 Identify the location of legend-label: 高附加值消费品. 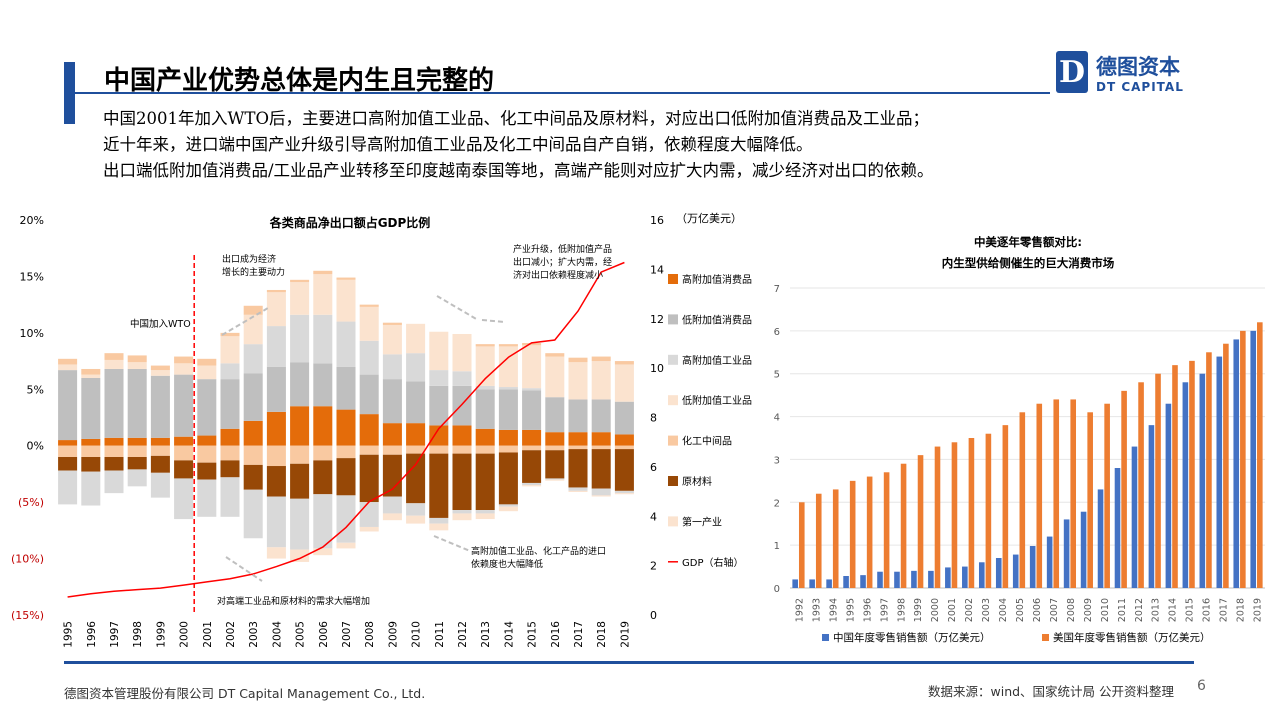
(717, 279).